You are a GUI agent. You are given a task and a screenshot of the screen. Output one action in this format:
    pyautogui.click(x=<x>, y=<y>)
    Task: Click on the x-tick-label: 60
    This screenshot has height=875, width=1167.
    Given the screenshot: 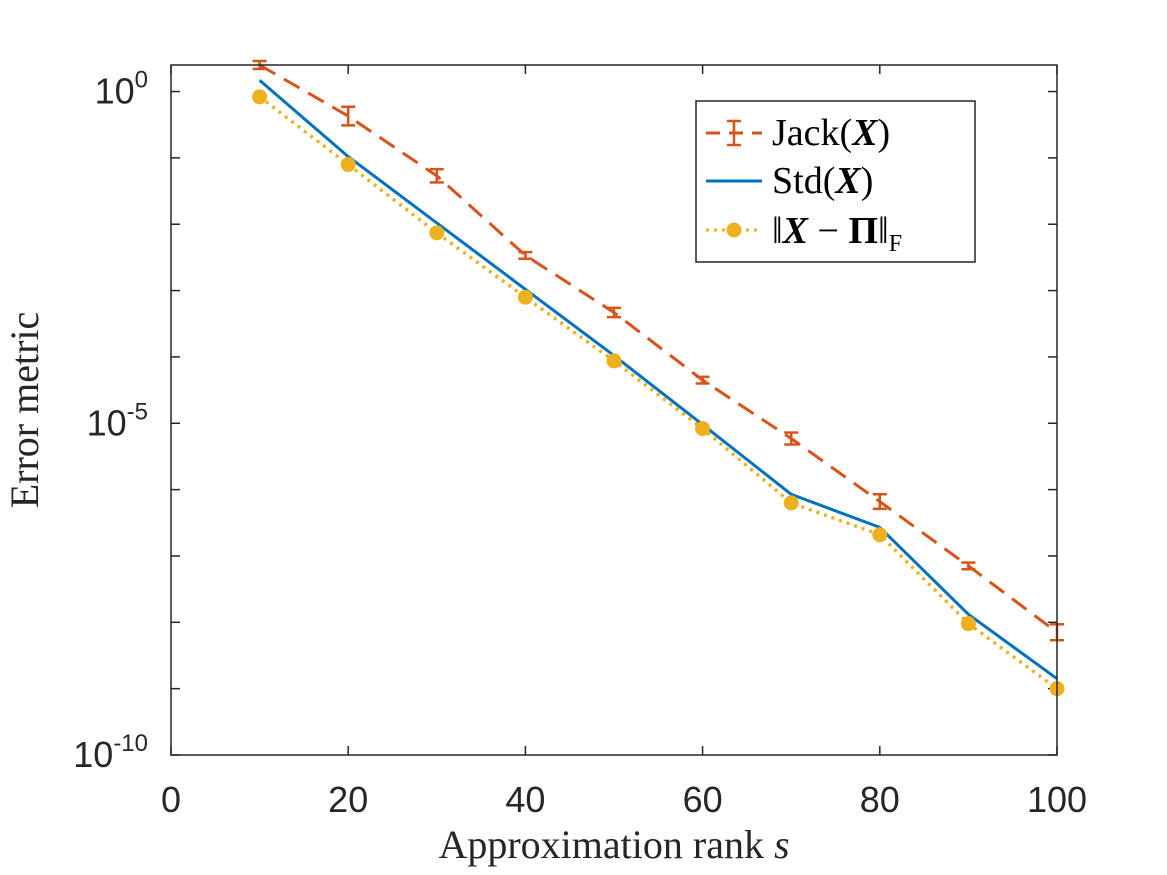 What is the action you would take?
    pyautogui.click(x=703, y=799)
    